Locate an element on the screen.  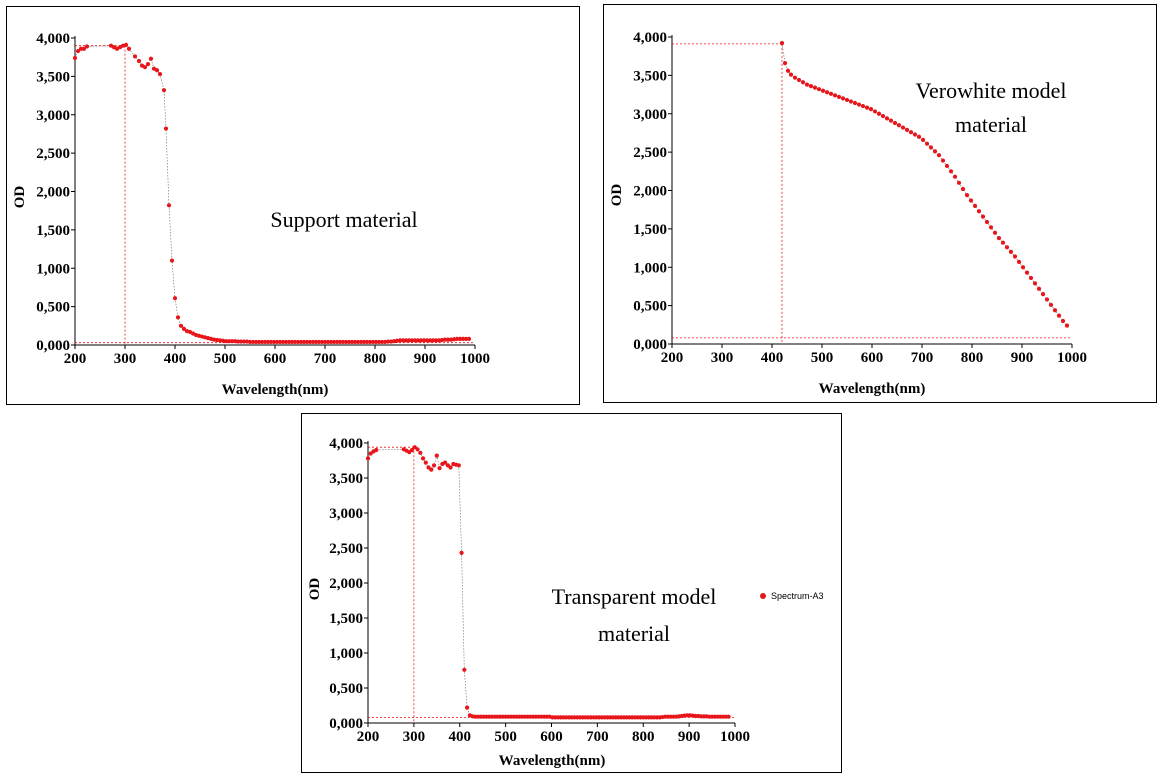
chart-annotation: Transparent model is located at coordinates (634, 596).